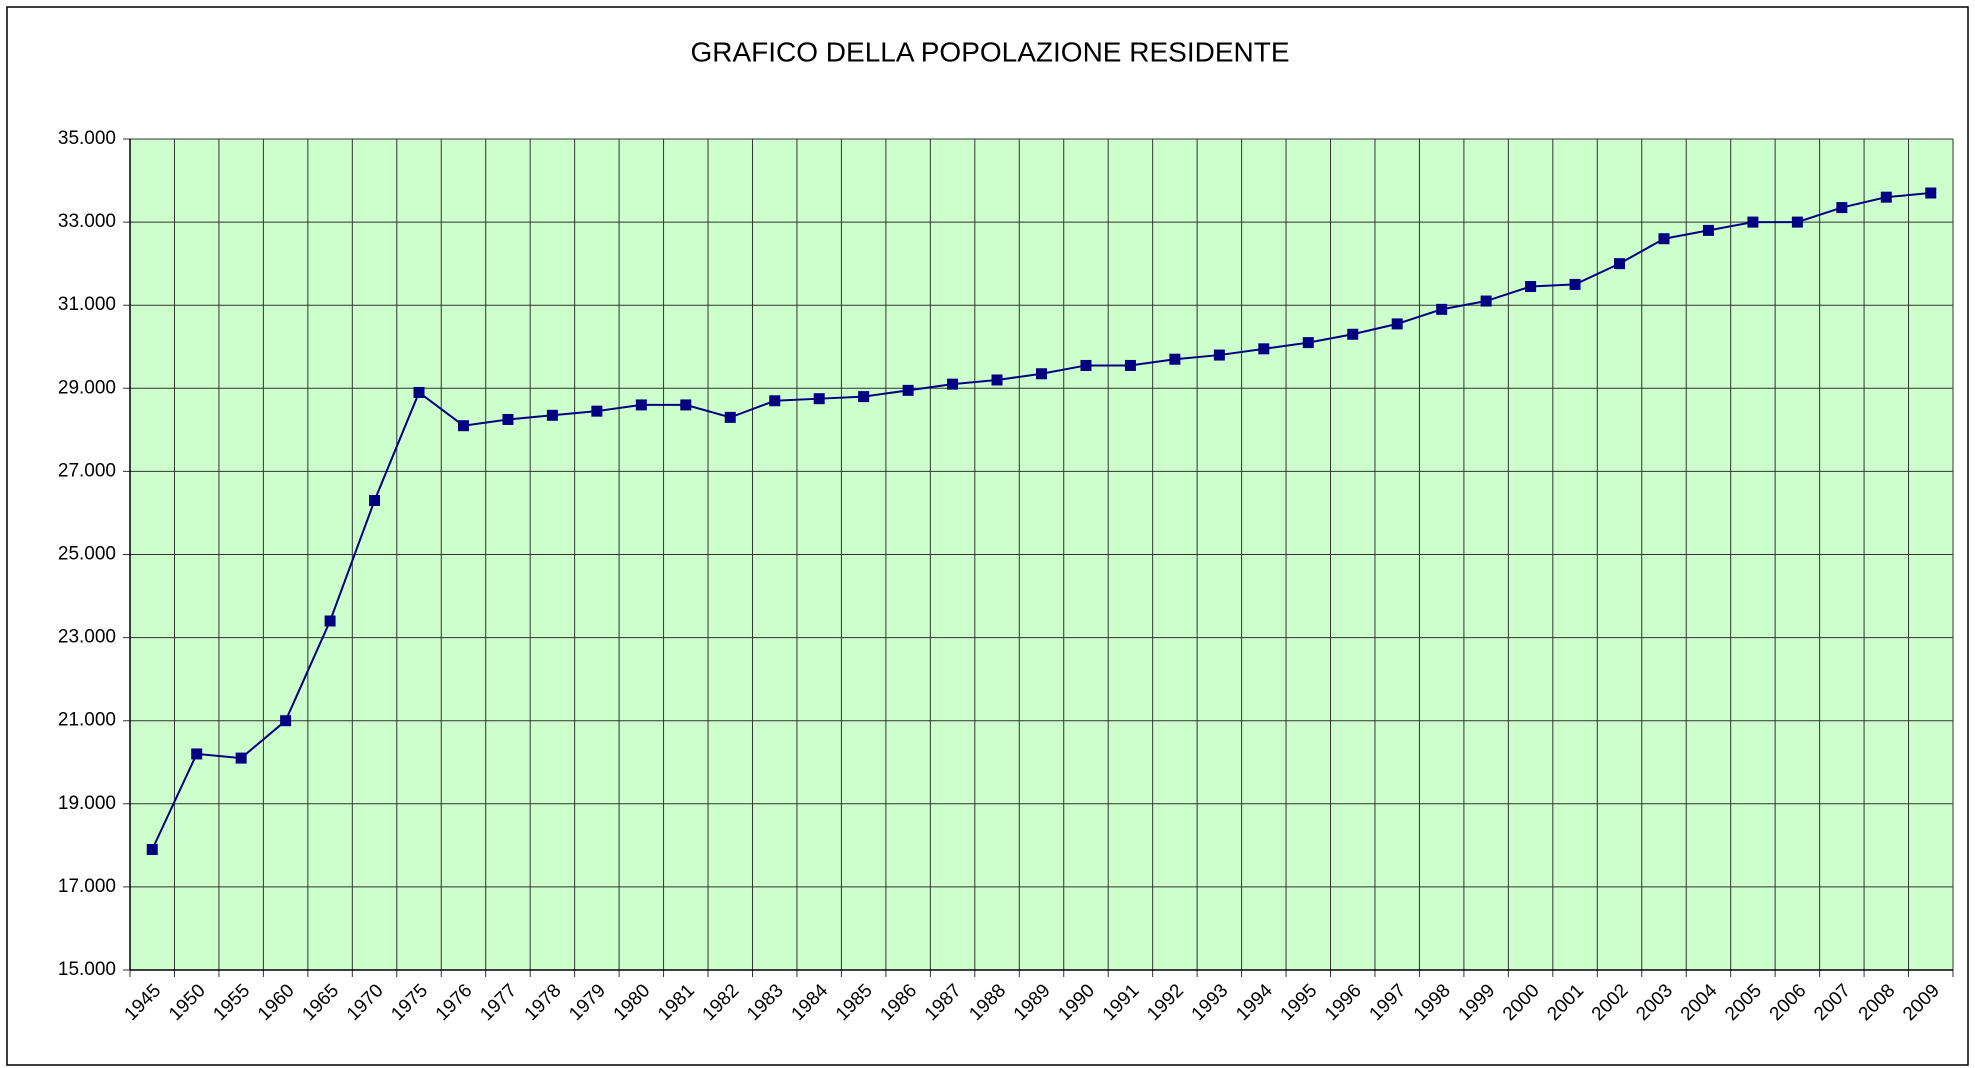  I want to click on y-tick-label: 15.000, so click(87, 969).